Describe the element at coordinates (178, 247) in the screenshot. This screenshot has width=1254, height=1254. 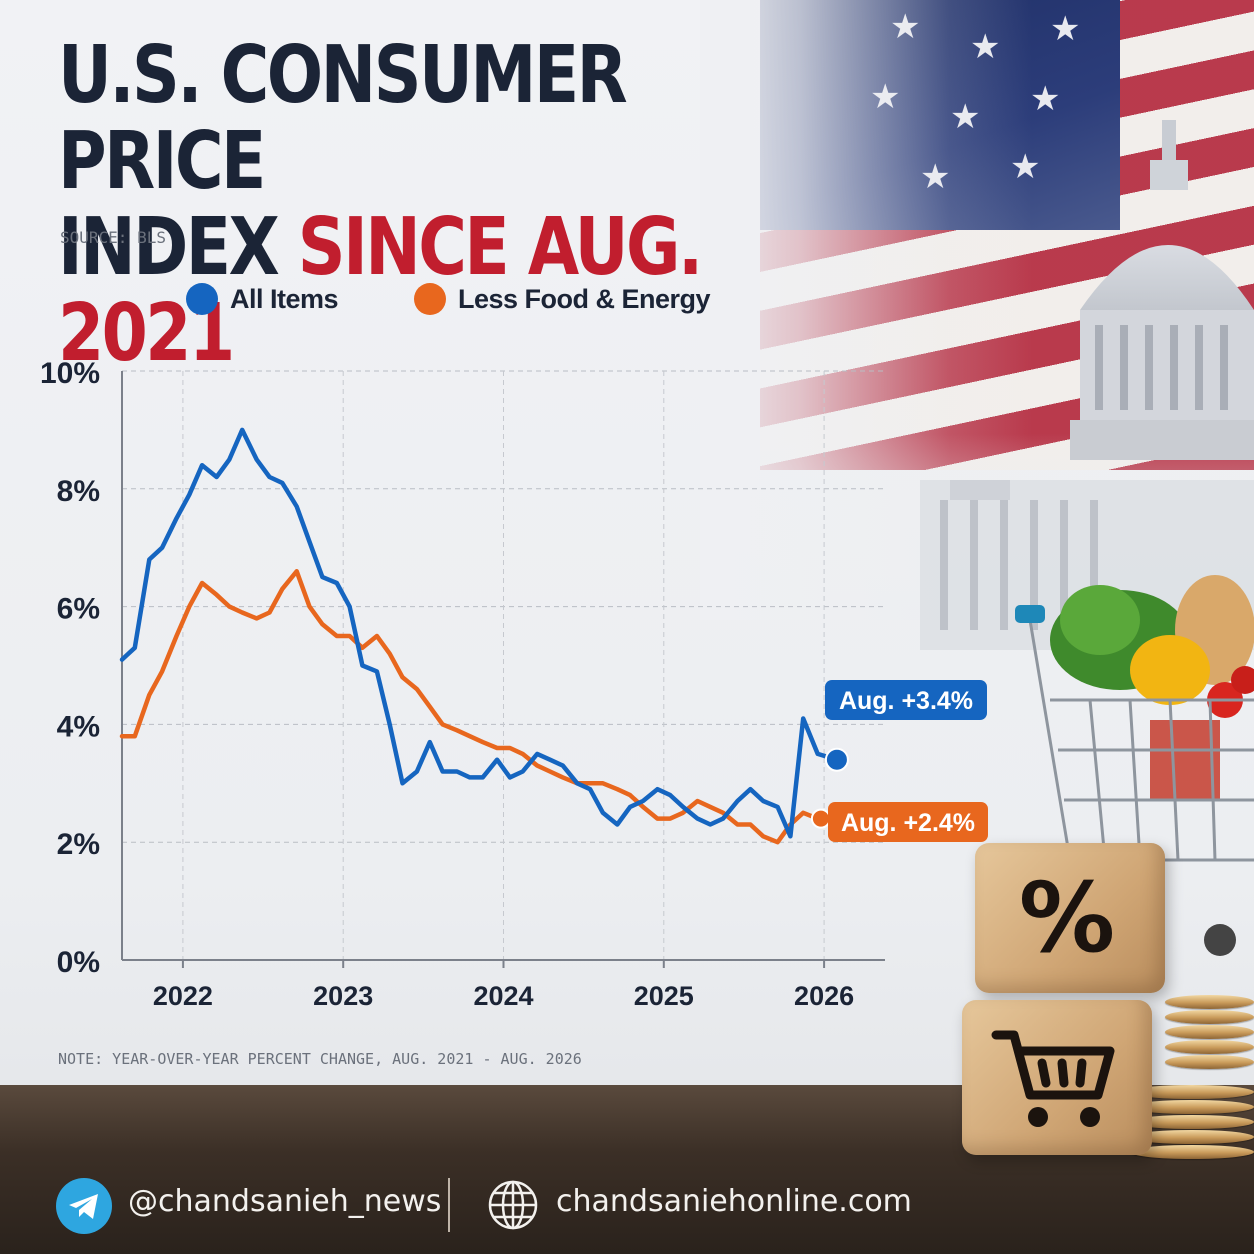
I see `title-plain: INDEX` at that location.